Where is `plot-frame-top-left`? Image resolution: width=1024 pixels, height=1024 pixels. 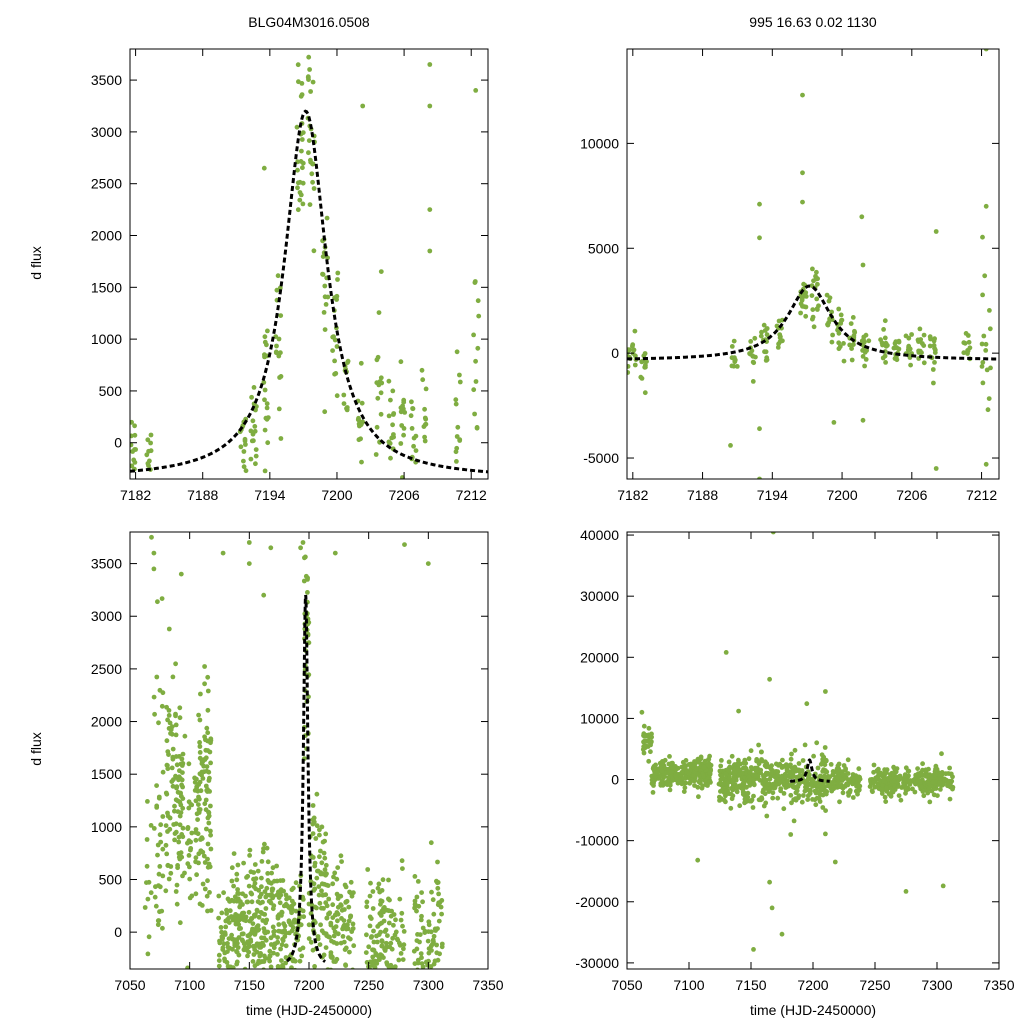 plot-frame-top-left is located at coordinates (309, 264).